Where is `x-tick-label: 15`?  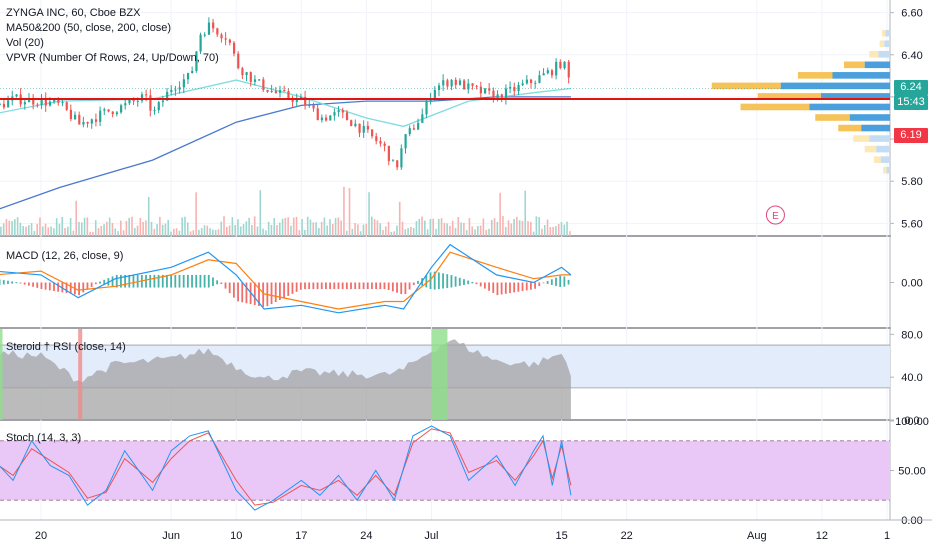
x-tick-label: 15 is located at coordinates (561, 536).